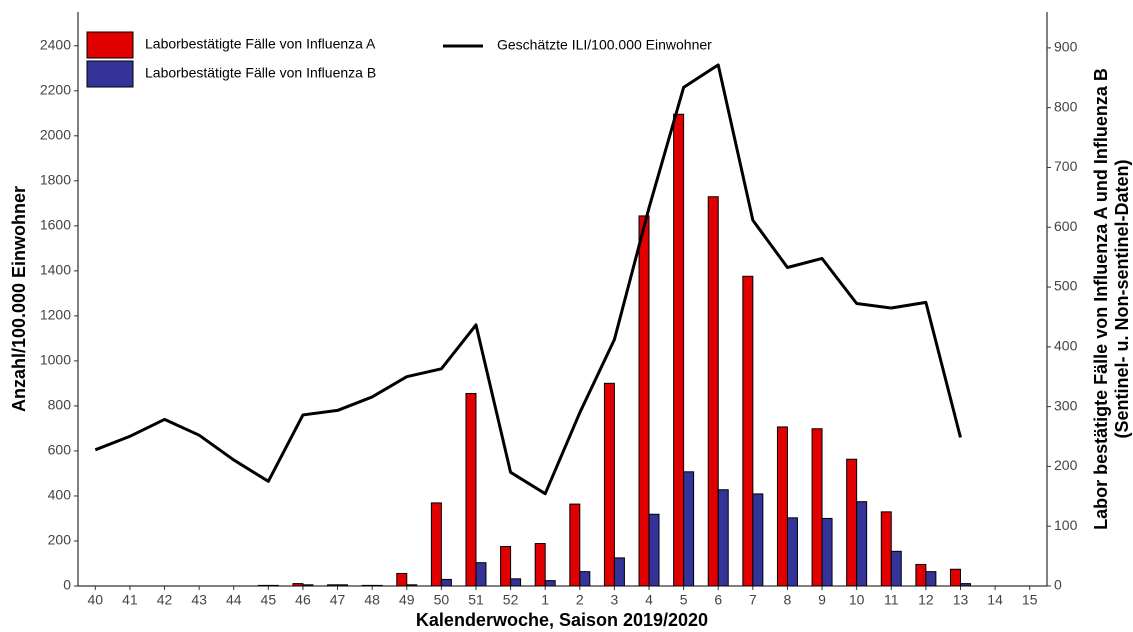 The width and height of the screenshot is (1133, 632). What do you see at coordinates (55, 135) in the screenshot?
I see `y-tick-label: 2000` at bounding box center [55, 135].